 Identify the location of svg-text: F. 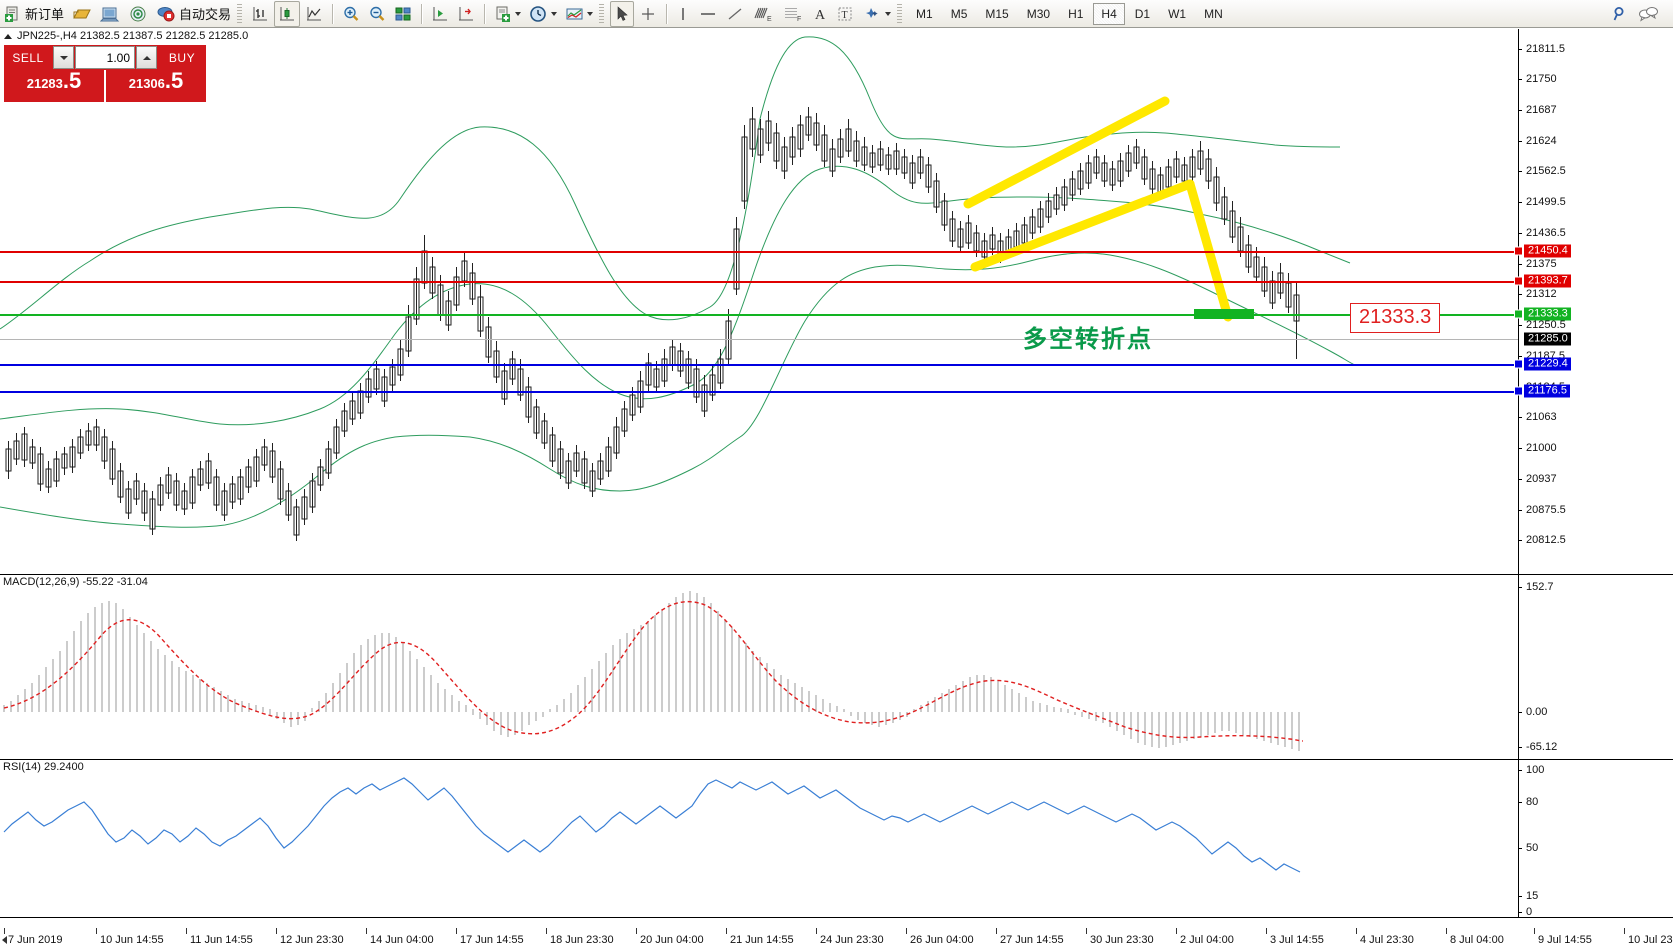
(799, 19).